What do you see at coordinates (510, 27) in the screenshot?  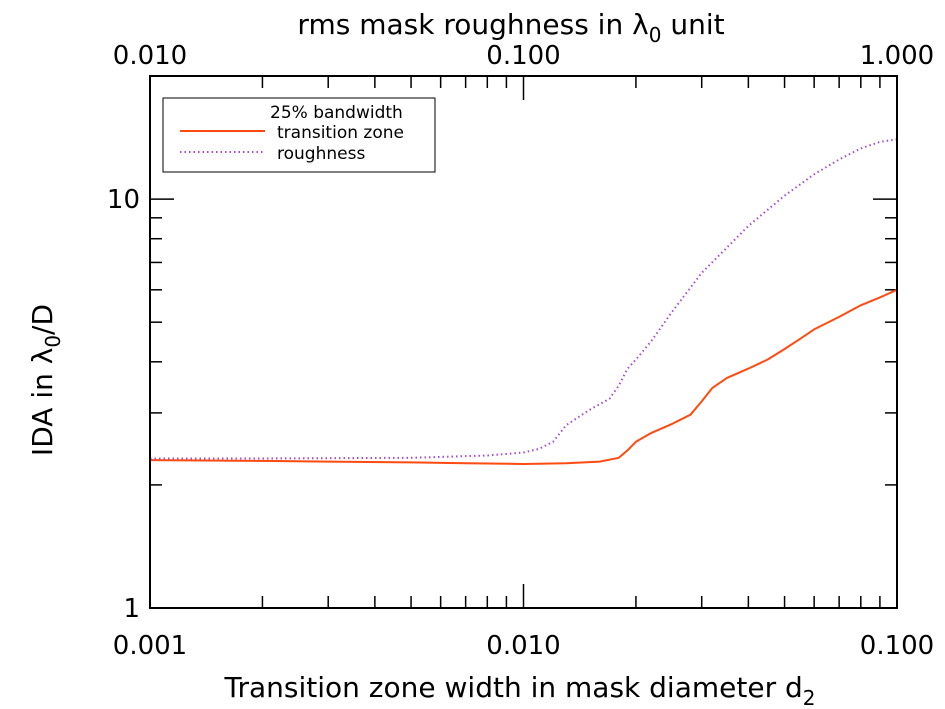 I see `x2-axis-title: rms mask roughness in λ0 unit` at bounding box center [510, 27].